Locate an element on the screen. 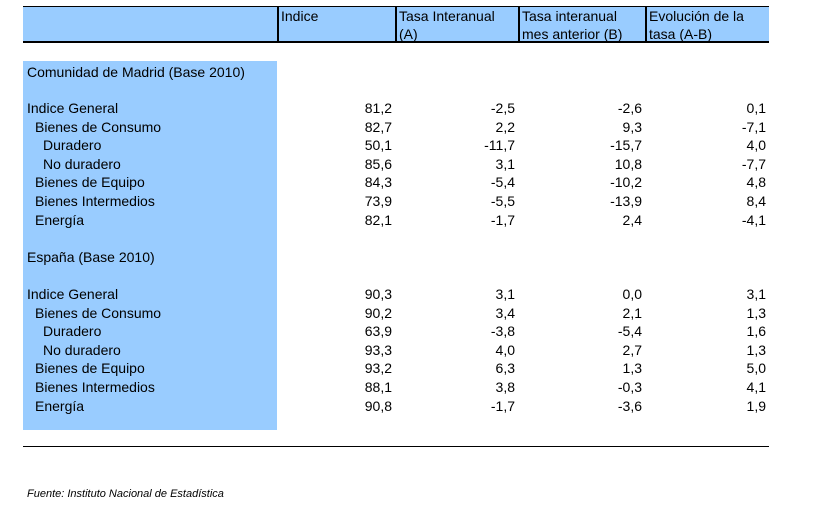 This screenshot has width=818, height=516. header-col-evolucion: Evolución de la tasa (A-B) is located at coordinates (707, 24).